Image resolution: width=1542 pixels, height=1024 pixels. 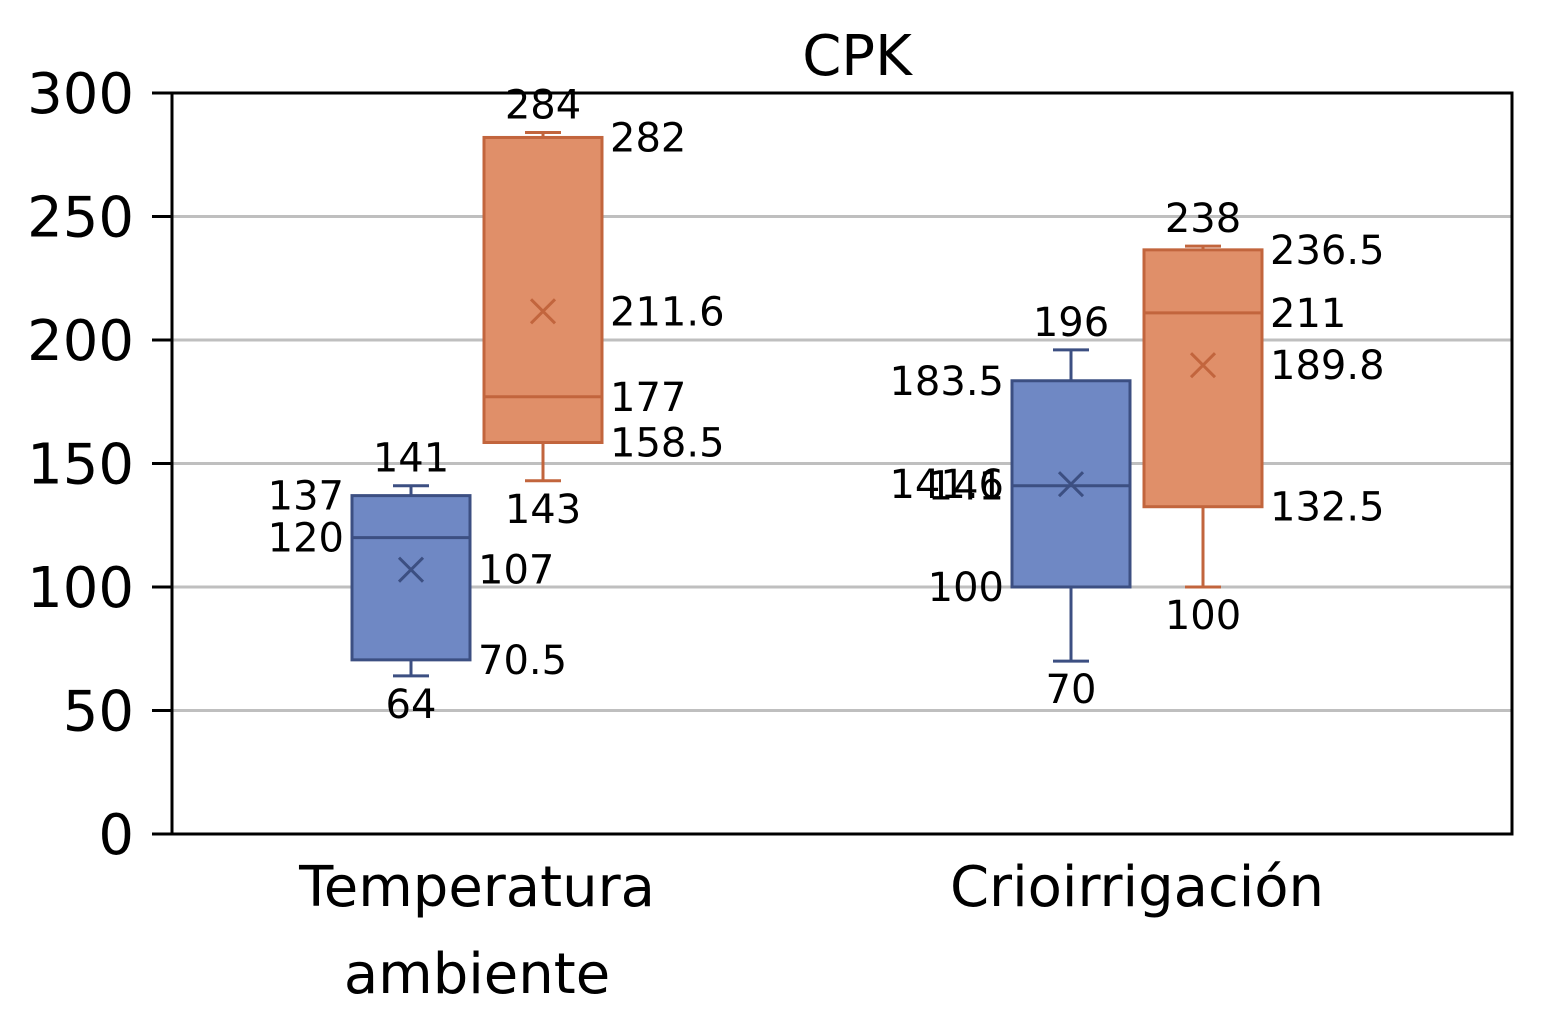 What do you see at coordinates (1203, 219) in the screenshot?
I see `data-label: 238` at bounding box center [1203, 219].